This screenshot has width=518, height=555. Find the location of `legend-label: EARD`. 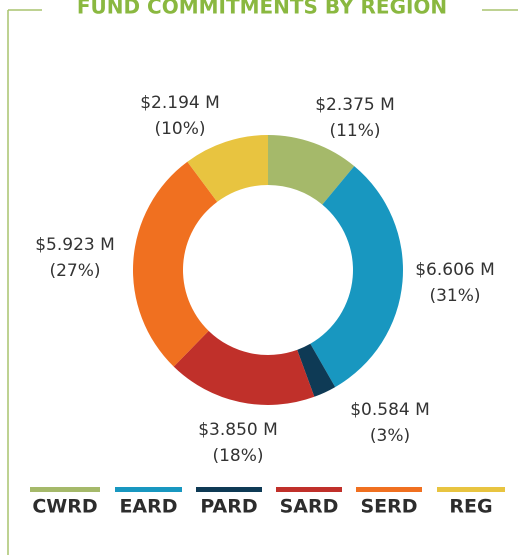

legend-label: EARD is located at coordinates (148, 507).